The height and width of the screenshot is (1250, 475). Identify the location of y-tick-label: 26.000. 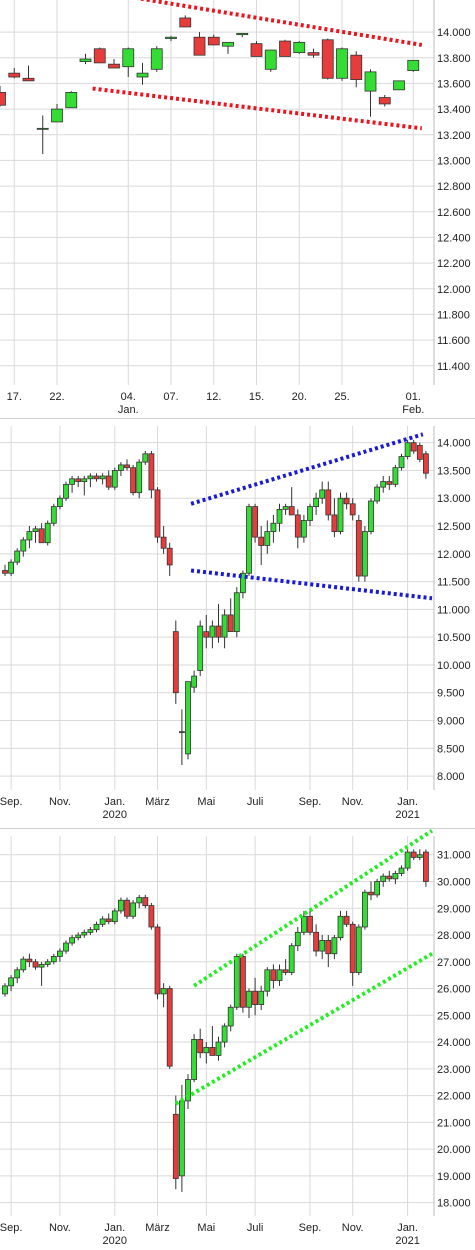
(454, 990).